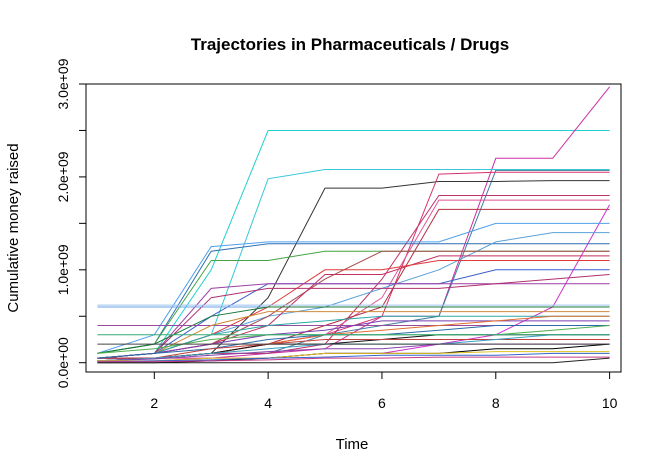 The height and width of the screenshot is (476, 664). What do you see at coordinates (384, 391) in the screenshot?
I see `x-axis: 2 4 6 8 10` at bounding box center [384, 391].